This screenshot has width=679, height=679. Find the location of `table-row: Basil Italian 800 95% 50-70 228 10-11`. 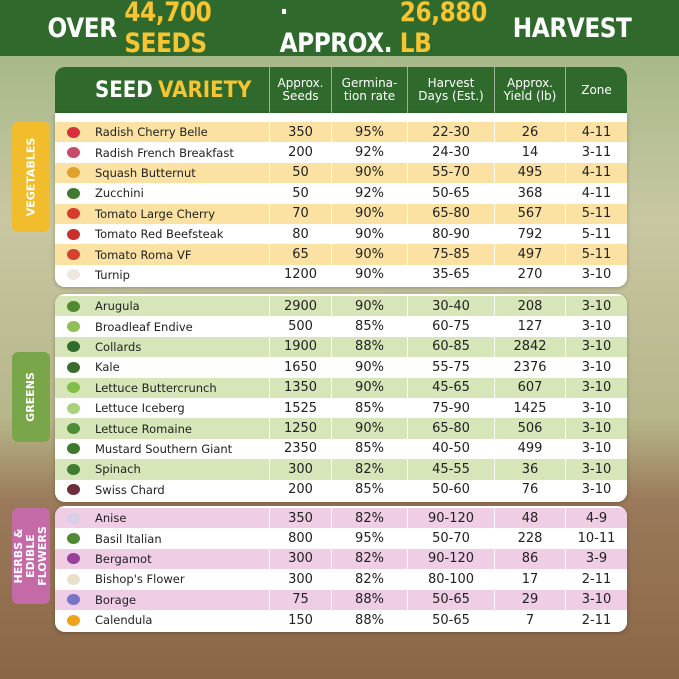

table-row: Basil Italian 800 95% 50-70 228 10-11 is located at coordinates (341, 538).